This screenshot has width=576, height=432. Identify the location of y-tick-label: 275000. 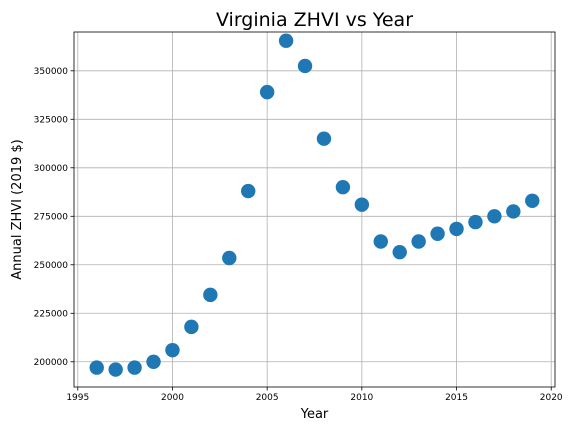
(51, 217).